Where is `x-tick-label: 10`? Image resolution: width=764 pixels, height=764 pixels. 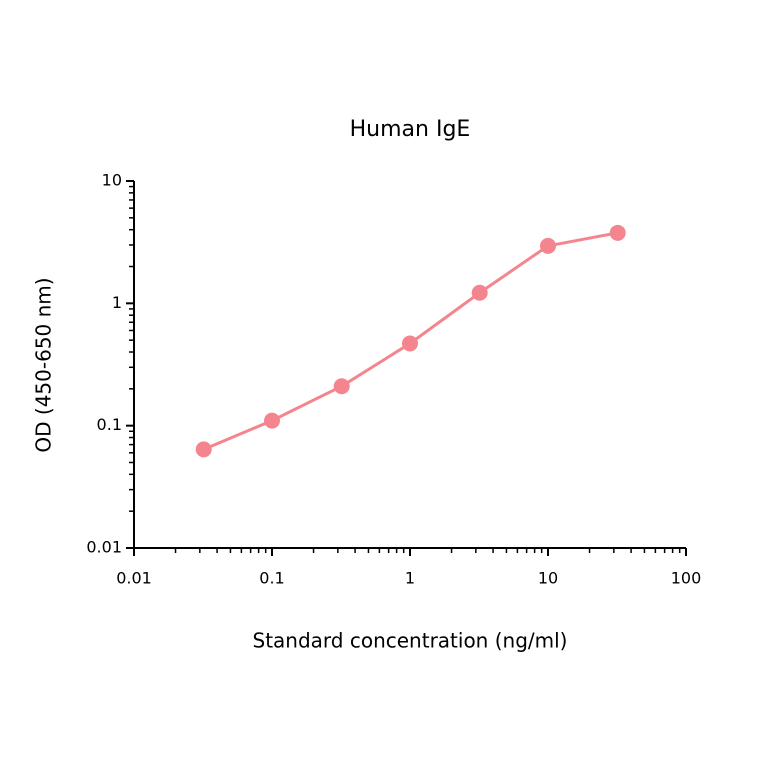
x-tick-label: 10 is located at coordinates (548, 578).